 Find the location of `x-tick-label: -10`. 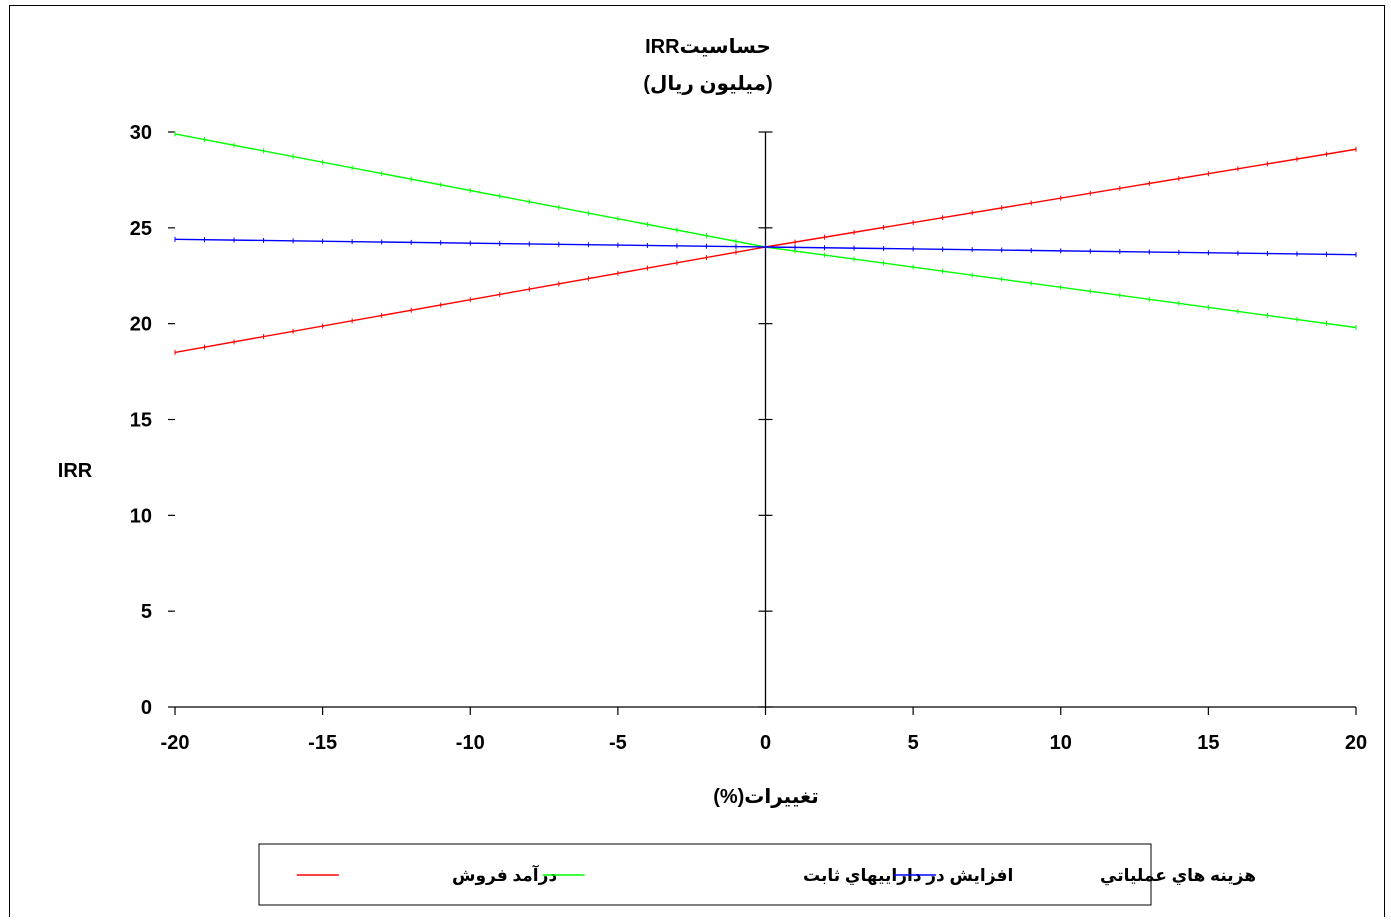

x-tick-label: -10 is located at coordinates (470, 743).